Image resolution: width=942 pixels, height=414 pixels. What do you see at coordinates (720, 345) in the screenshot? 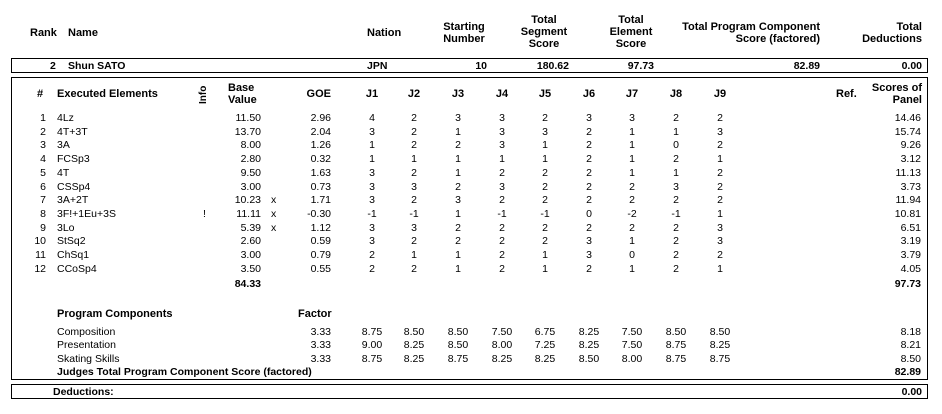
I see `component-judge-9: 8.25` at bounding box center [720, 345].